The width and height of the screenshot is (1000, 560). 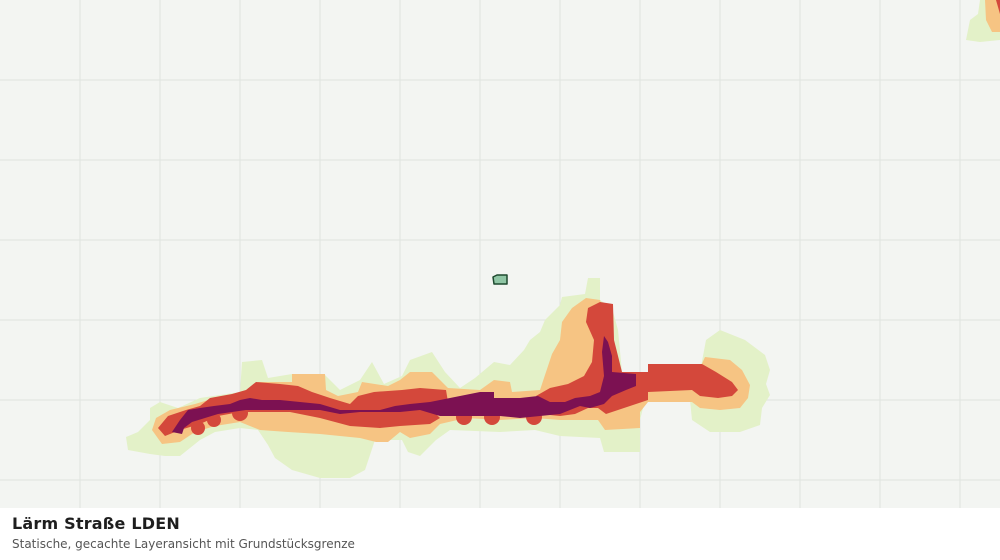 I want to click on noise-band-purple, so click(x=404, y=385).